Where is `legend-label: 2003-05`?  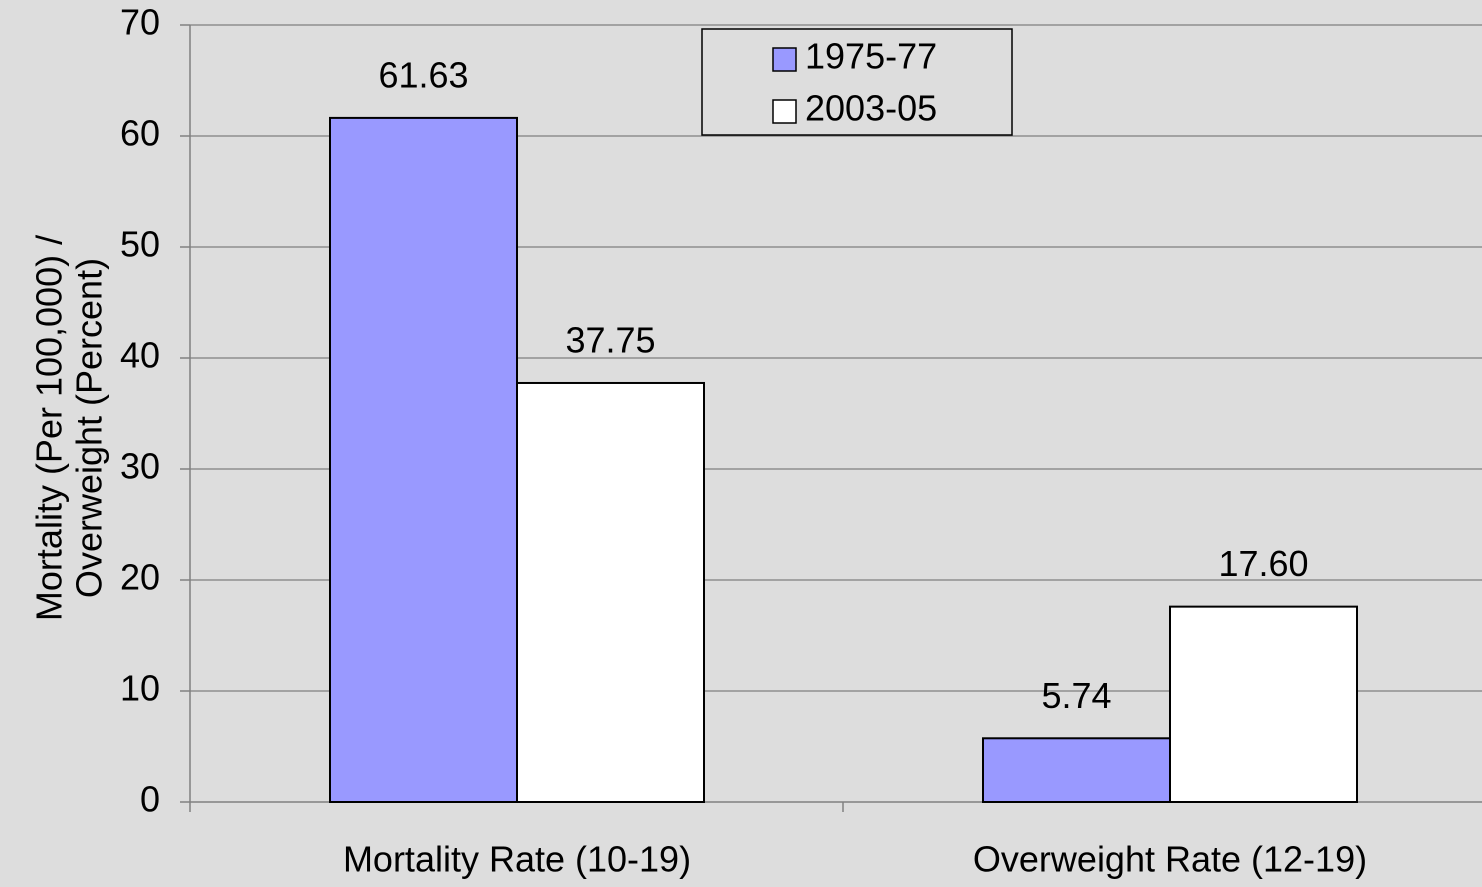 legend-label: 2003-05 is located at coordinates (871, 108).